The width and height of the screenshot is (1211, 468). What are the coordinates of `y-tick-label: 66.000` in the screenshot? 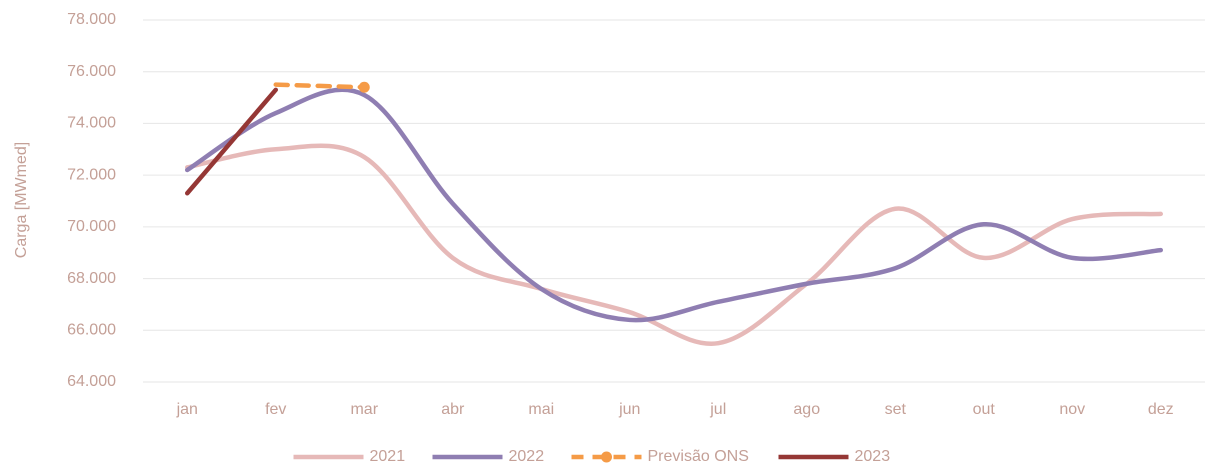 It's located at (91, 330).